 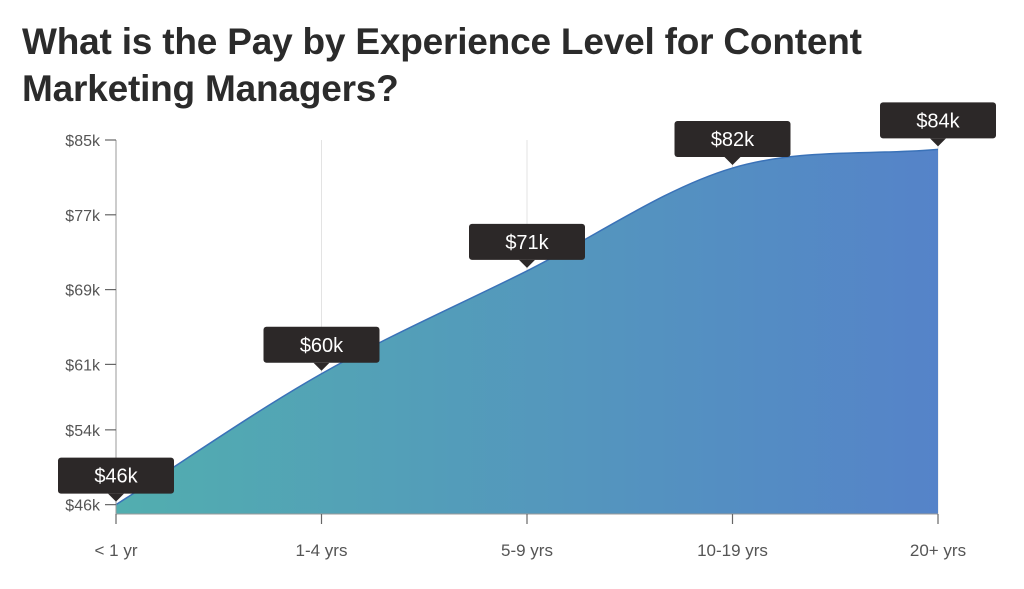 I want to click on data-label: $82k, so click(x=732, y=143).